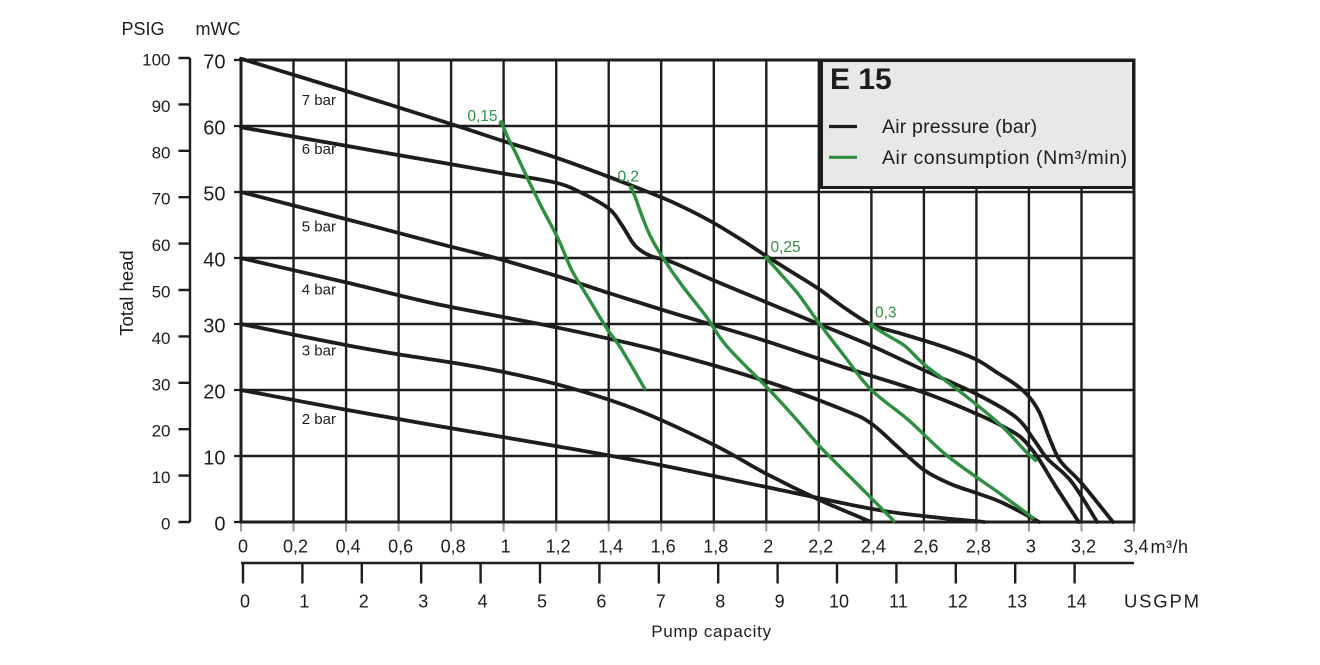 This screenshot has height=665, width=1320. What do you see at coordinates (1077, 602) in the screenshot?
I see `svg-text: 14` at bounding box center [1077, 602].